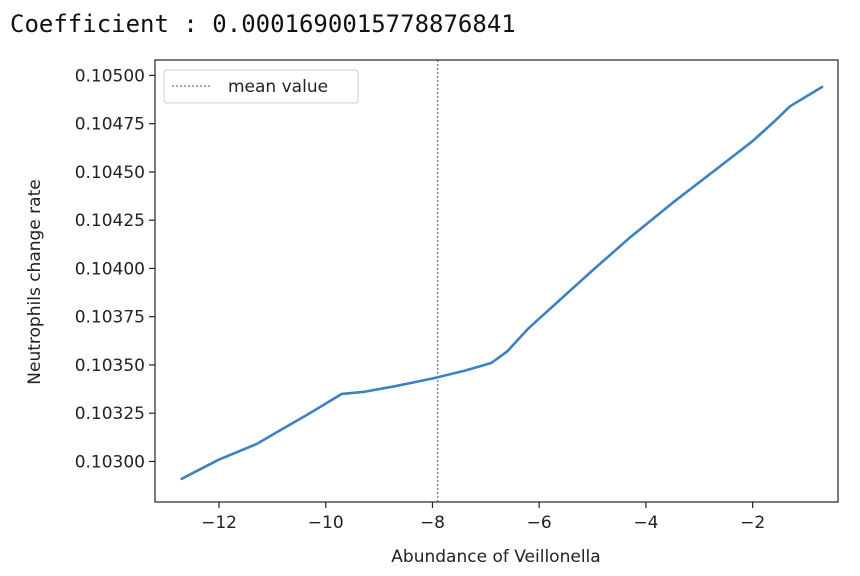 The width and height of the screenshot is (860, 576). I want to click on x-tick-label: −6, so click(539, 523).